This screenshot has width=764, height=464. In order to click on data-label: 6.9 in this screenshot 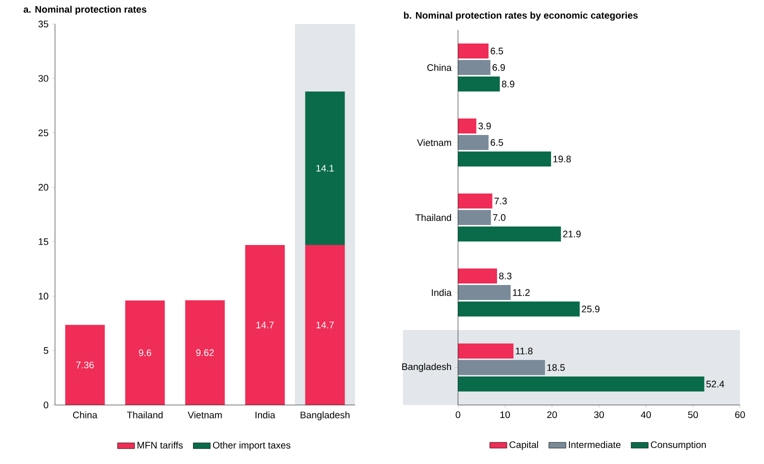, I will do `click(498, 67)`.